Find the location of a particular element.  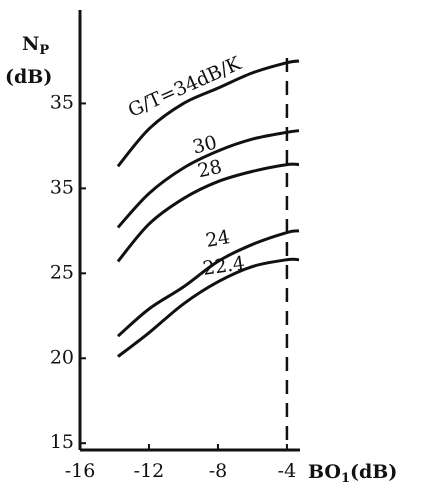

y-tick-label: 15 is located at coordinates (62, 442).